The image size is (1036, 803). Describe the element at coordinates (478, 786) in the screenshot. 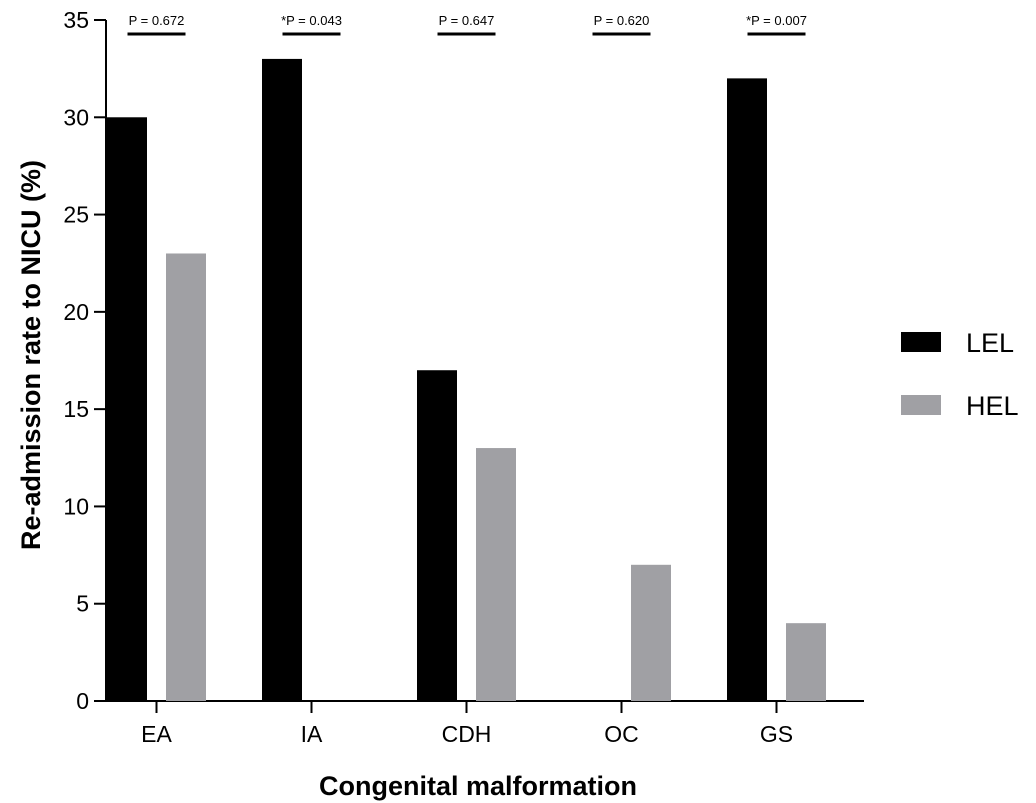

I see `x-axis-title: Congenital malformation` at that location.